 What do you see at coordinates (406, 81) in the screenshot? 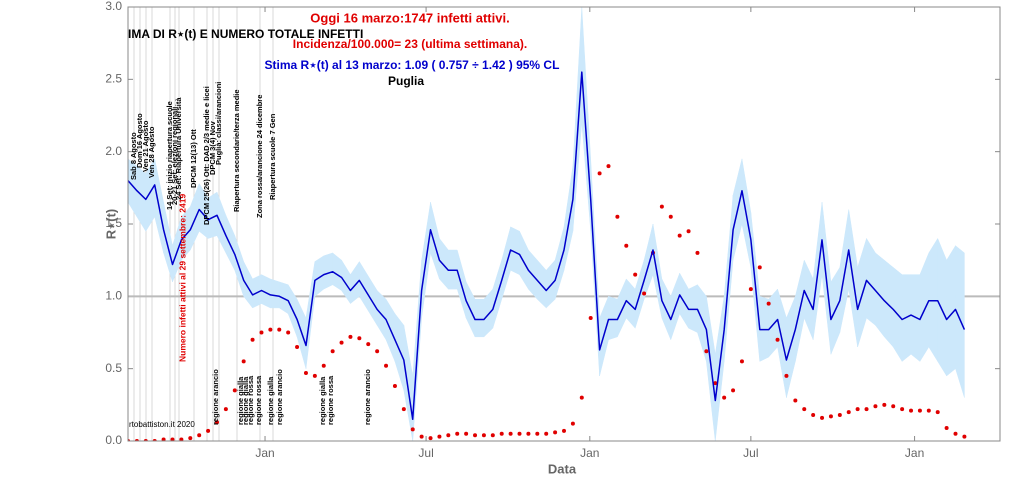
I see `region: Puglia` at bounding box center [406, 81].